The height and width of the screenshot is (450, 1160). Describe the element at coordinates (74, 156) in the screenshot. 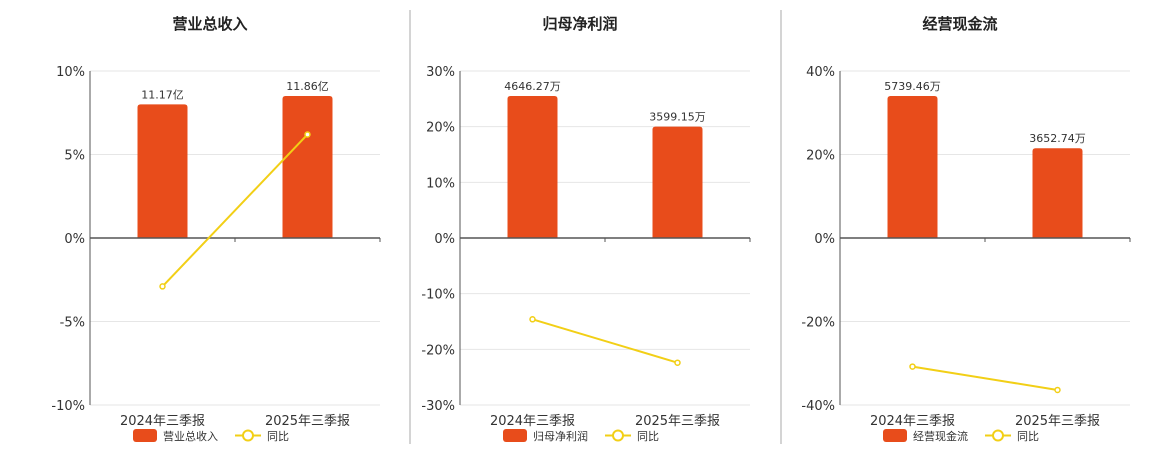

I see `y-tick-label: 5%` at that location.